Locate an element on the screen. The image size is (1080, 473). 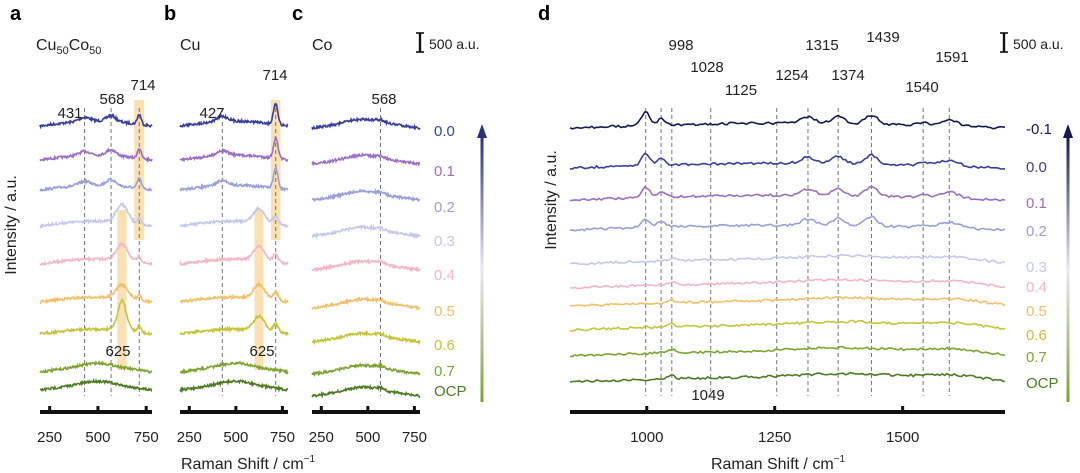
peak-label: 1125 is located at coordinates (741, 90).